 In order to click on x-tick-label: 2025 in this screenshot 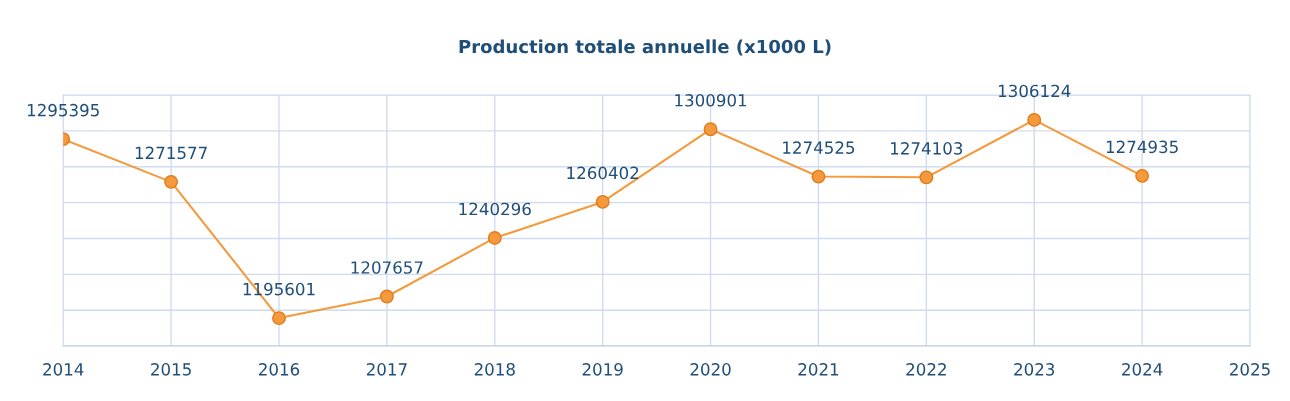, I will do `click(1250, 369)`.